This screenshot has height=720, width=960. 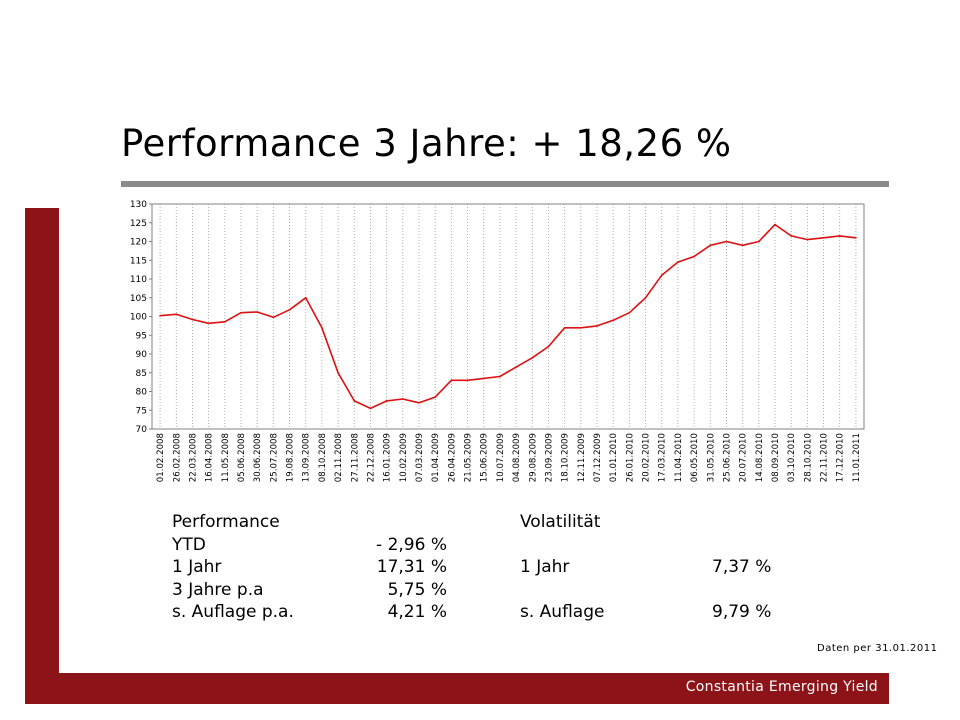 What do you see at coordinates (533, 457) in the screenshot?
I see `x-tick-label: 29.08.2009` at bounding box center [533, 457].